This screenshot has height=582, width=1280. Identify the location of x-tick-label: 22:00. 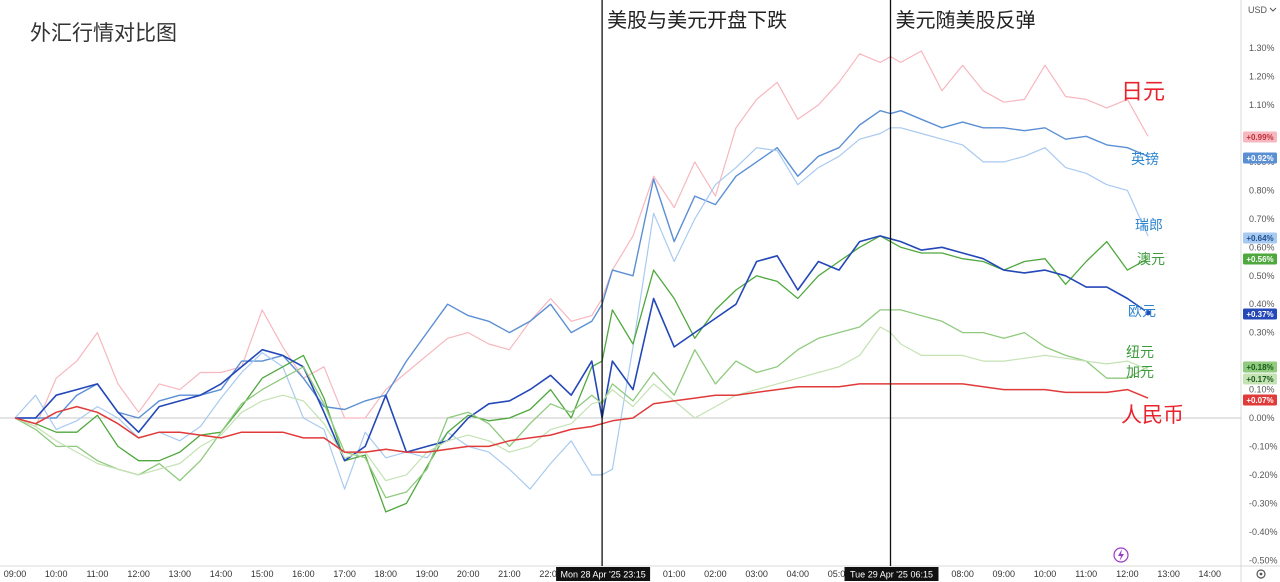
(550, 574).